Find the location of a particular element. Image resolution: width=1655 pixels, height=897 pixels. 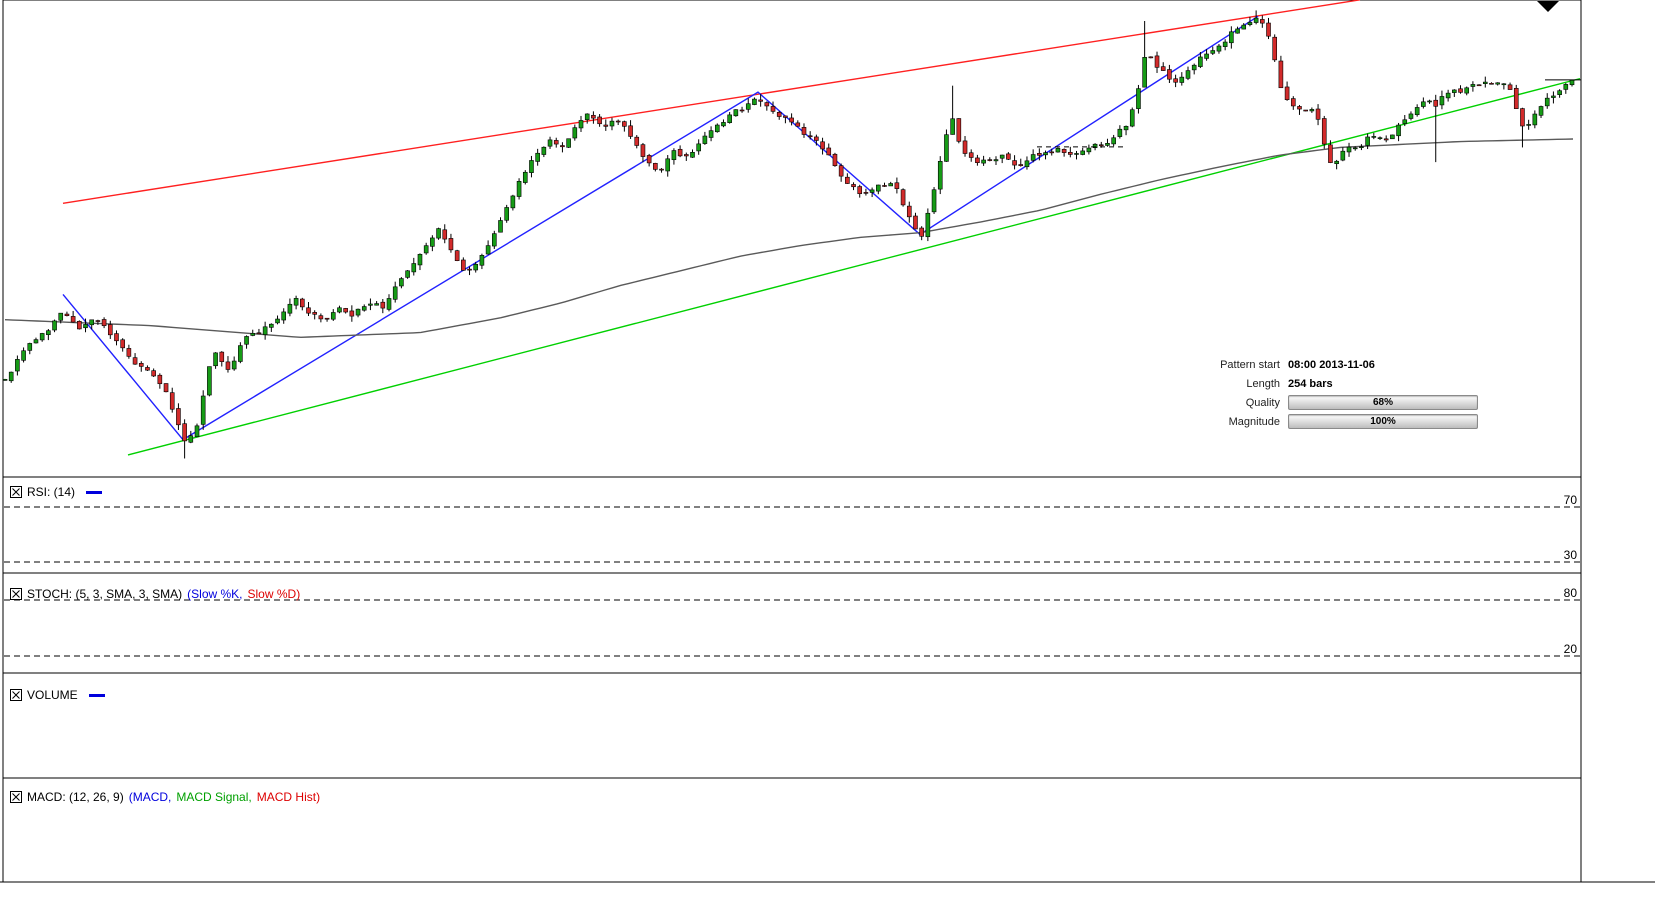

stoch-d-label: Slow %D) is located at coordinates (274, 594).